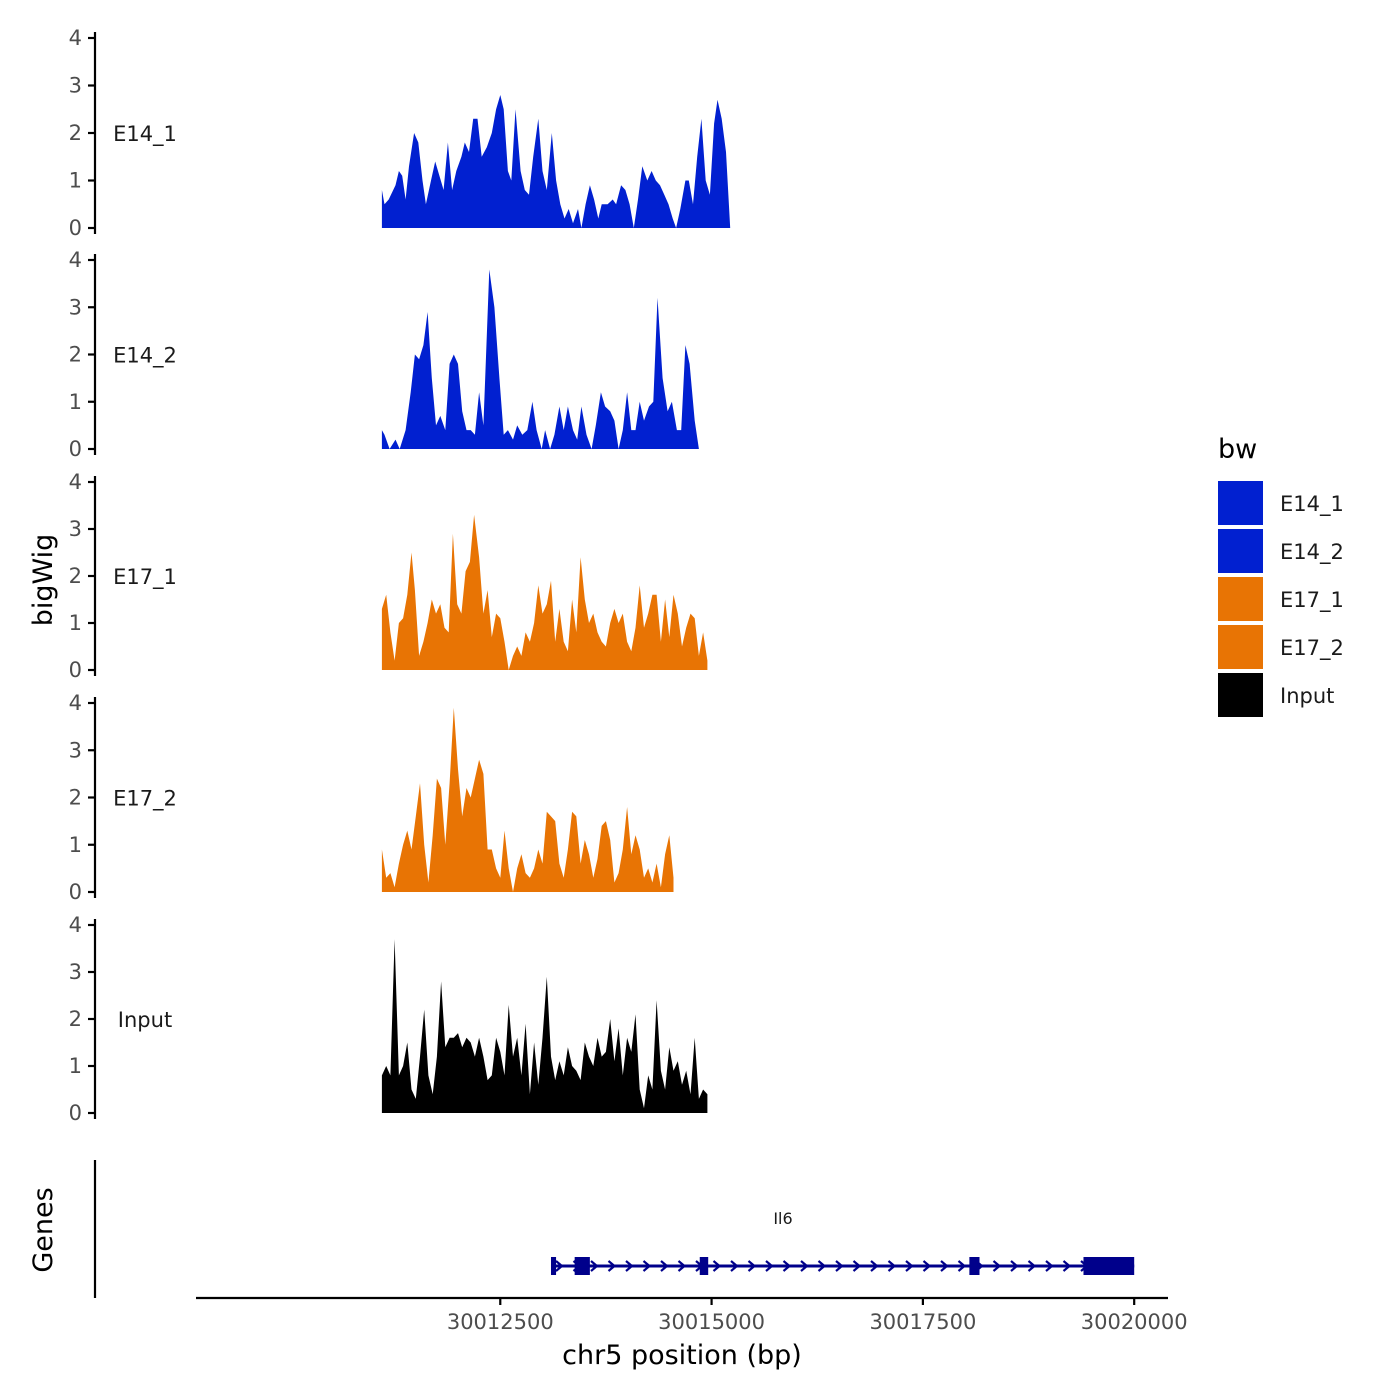  I want to click on track-E17_2: 0 1 2 3 4 E17_2, so click(371, 797).